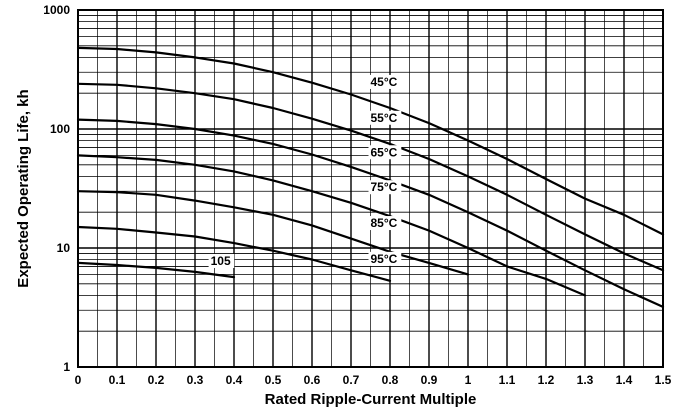  Describe the element at coordinates (663, 380) in the screenshot. I see `x-tick-label: 1.5` at that location.